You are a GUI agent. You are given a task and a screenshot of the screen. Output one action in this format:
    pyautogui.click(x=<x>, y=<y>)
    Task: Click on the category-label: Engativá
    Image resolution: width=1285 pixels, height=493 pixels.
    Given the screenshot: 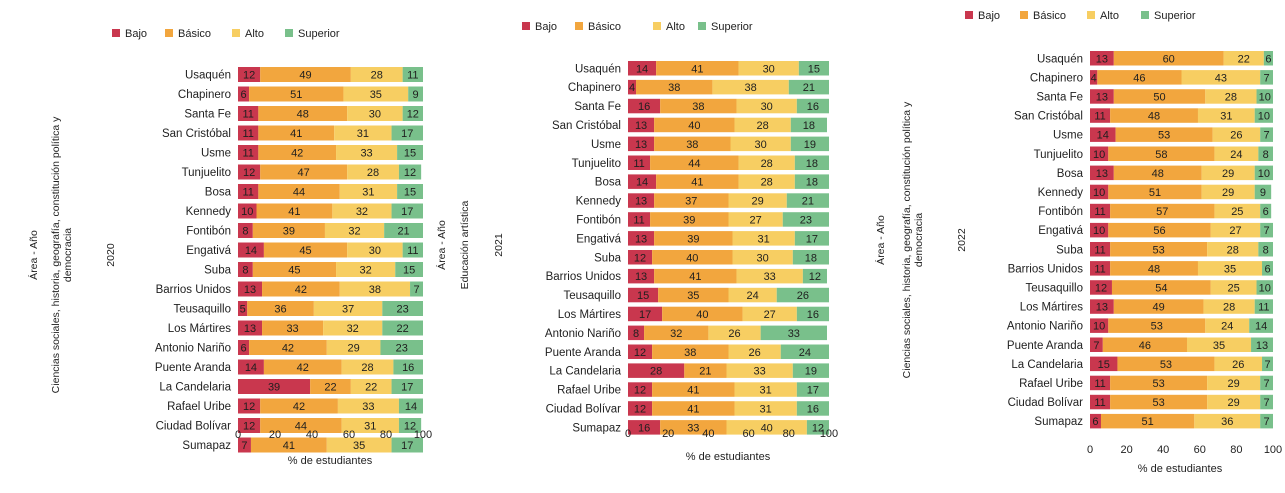 What is the action you would take?
    pyautogui.click(x=208, y=251)
    